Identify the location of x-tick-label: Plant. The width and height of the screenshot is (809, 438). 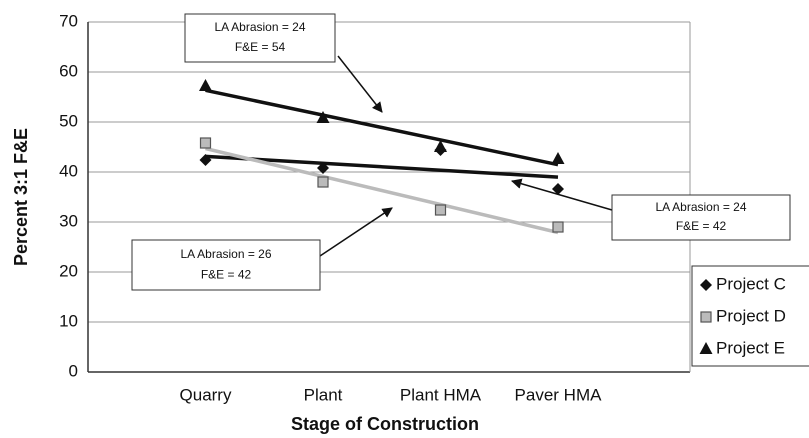
(323, 394).